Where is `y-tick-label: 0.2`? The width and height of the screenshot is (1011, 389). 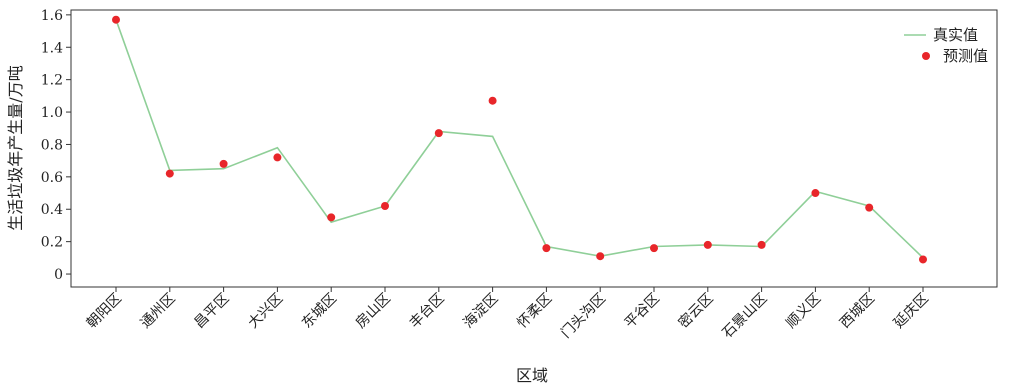 y-tick-label: 0.2 is located at coordinates (52, 243).